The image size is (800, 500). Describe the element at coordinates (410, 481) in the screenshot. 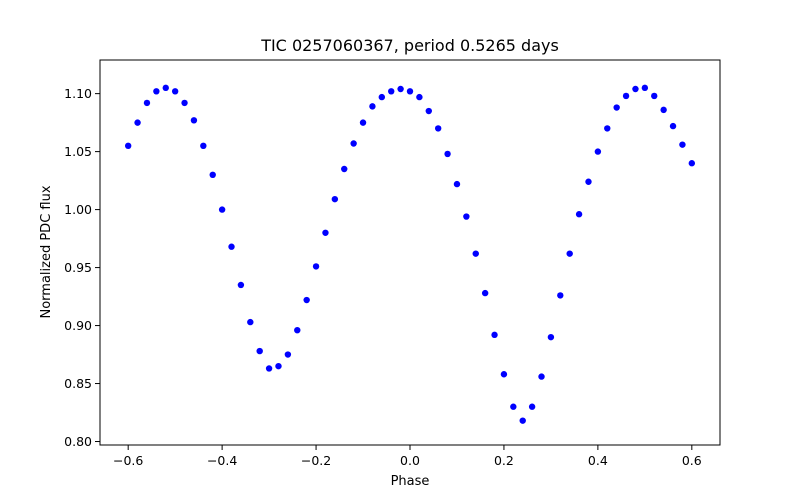

I see `x-axis-label: Phase` at that location.